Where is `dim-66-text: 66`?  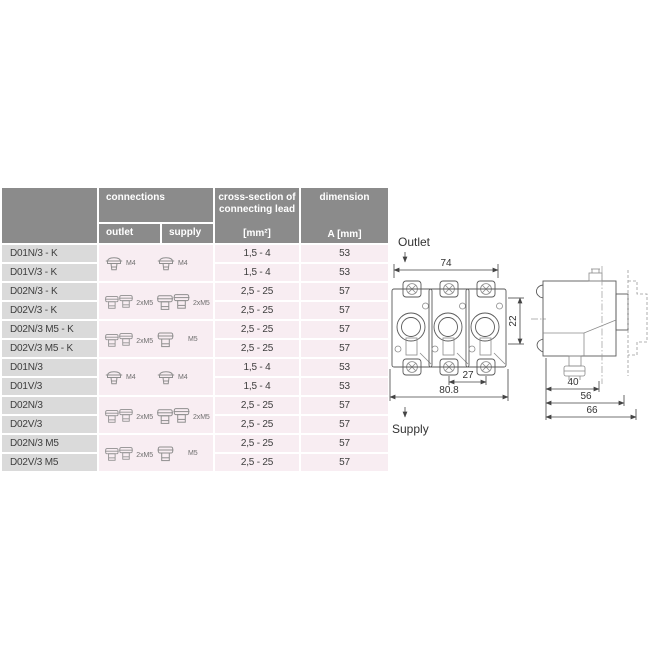
dim-66-text: 66 is located at coordinates (592, 410).